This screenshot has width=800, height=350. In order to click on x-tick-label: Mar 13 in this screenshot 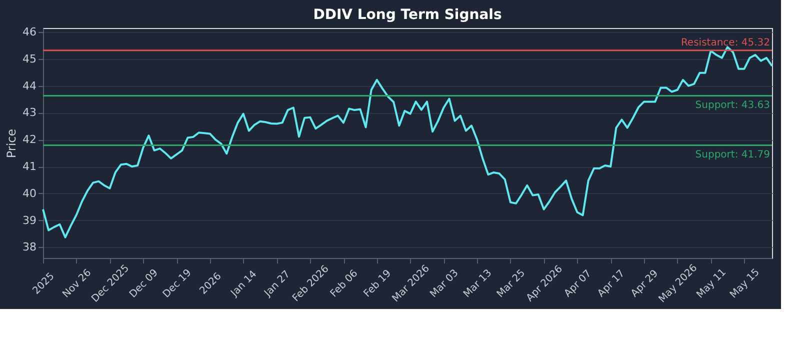, I will do `click(478, 284)`.